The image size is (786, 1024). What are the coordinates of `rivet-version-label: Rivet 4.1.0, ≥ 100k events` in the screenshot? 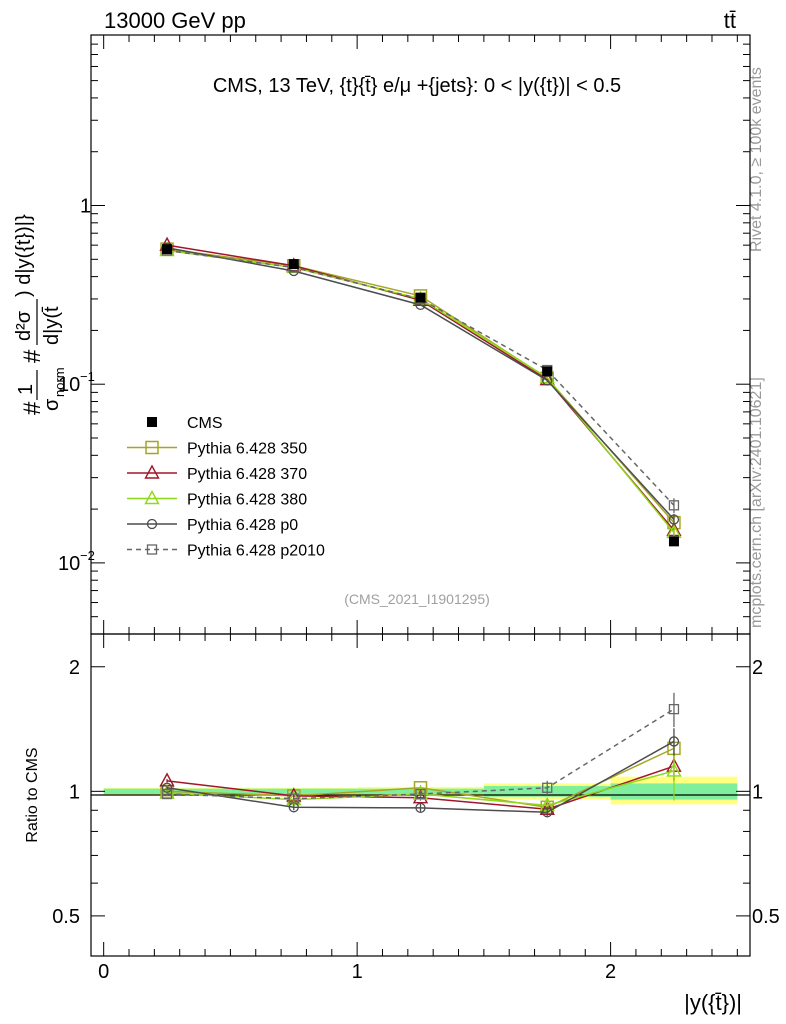 It's located at (756, 159).